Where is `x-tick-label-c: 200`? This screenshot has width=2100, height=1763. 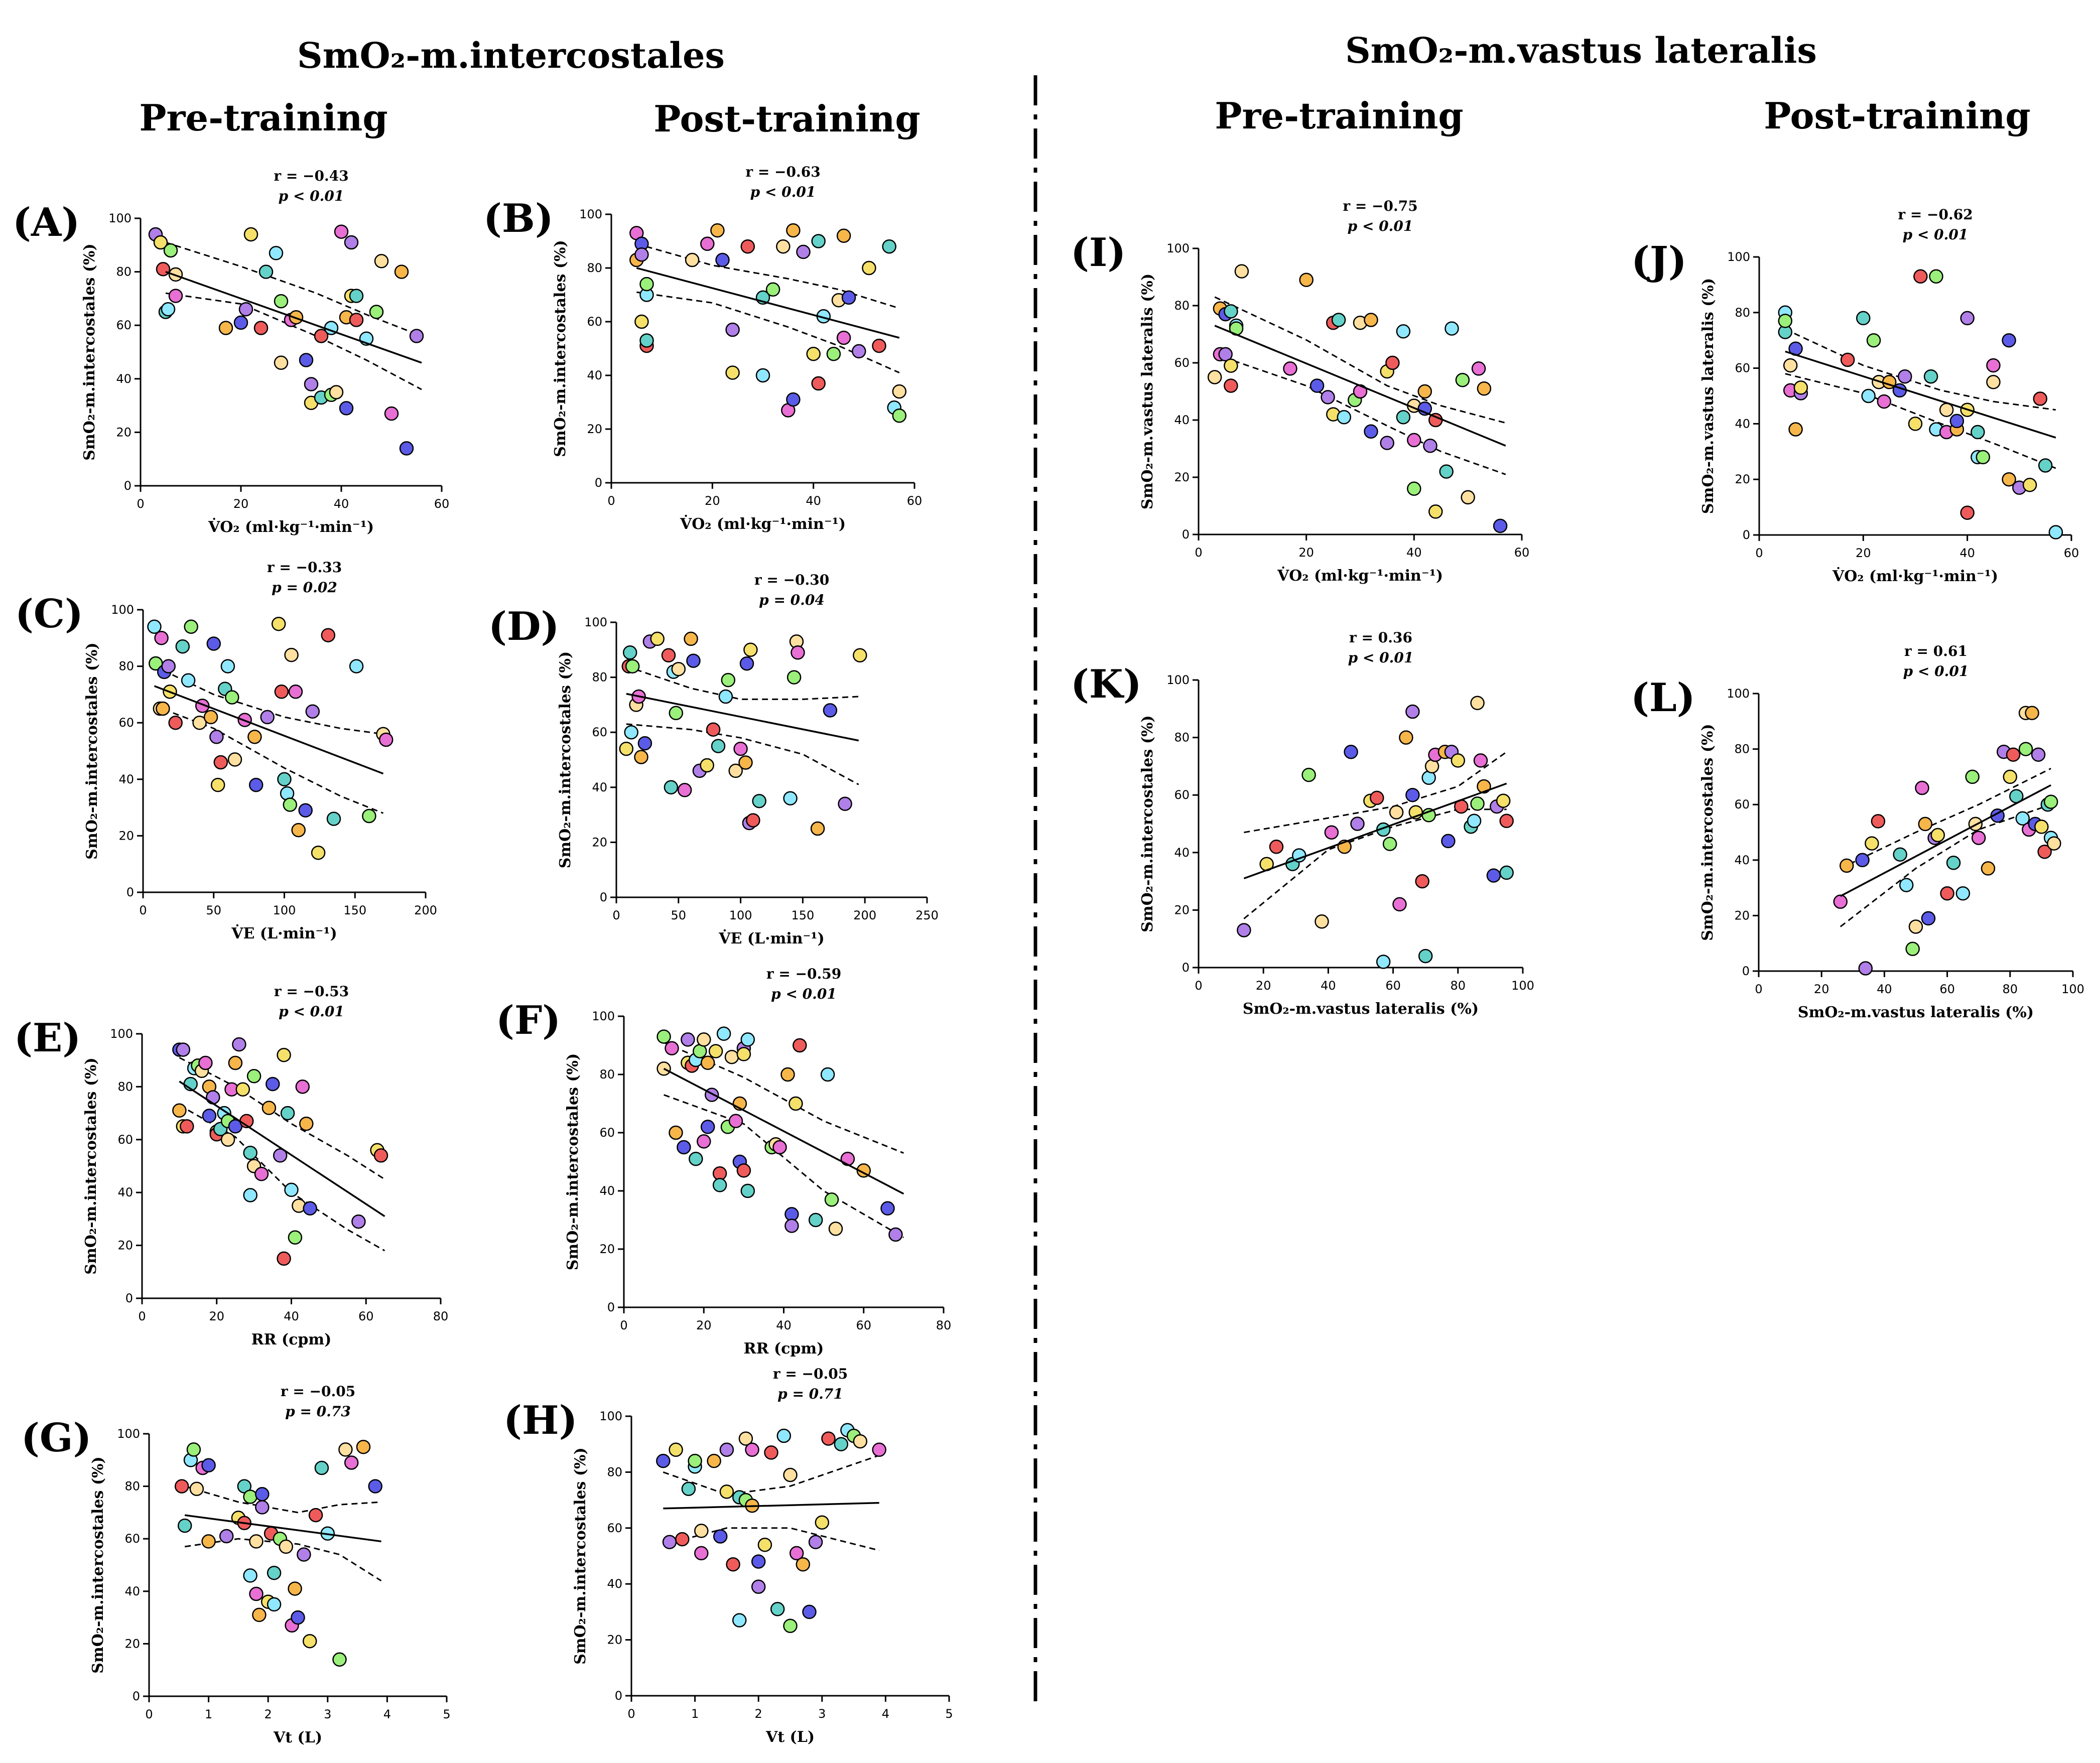
x-tick-label-c: 200 is located at coordinates (425, 910).